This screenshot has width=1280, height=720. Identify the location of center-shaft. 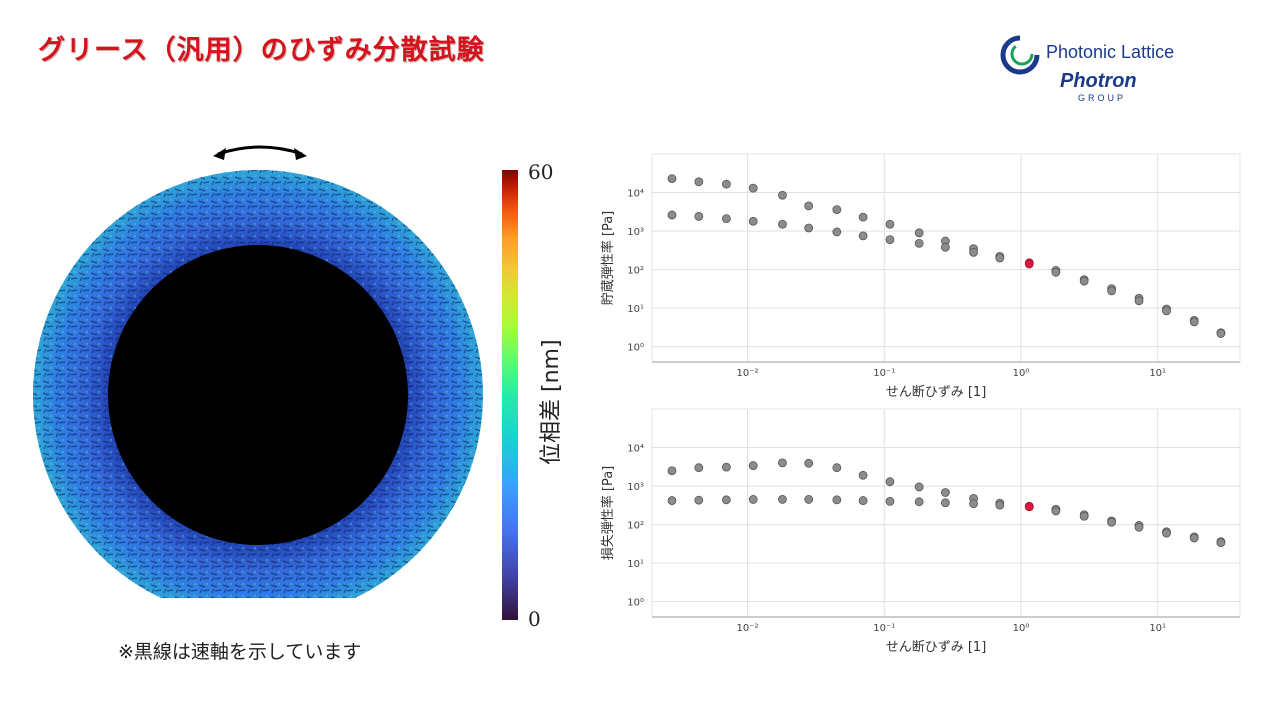
(258, 395).